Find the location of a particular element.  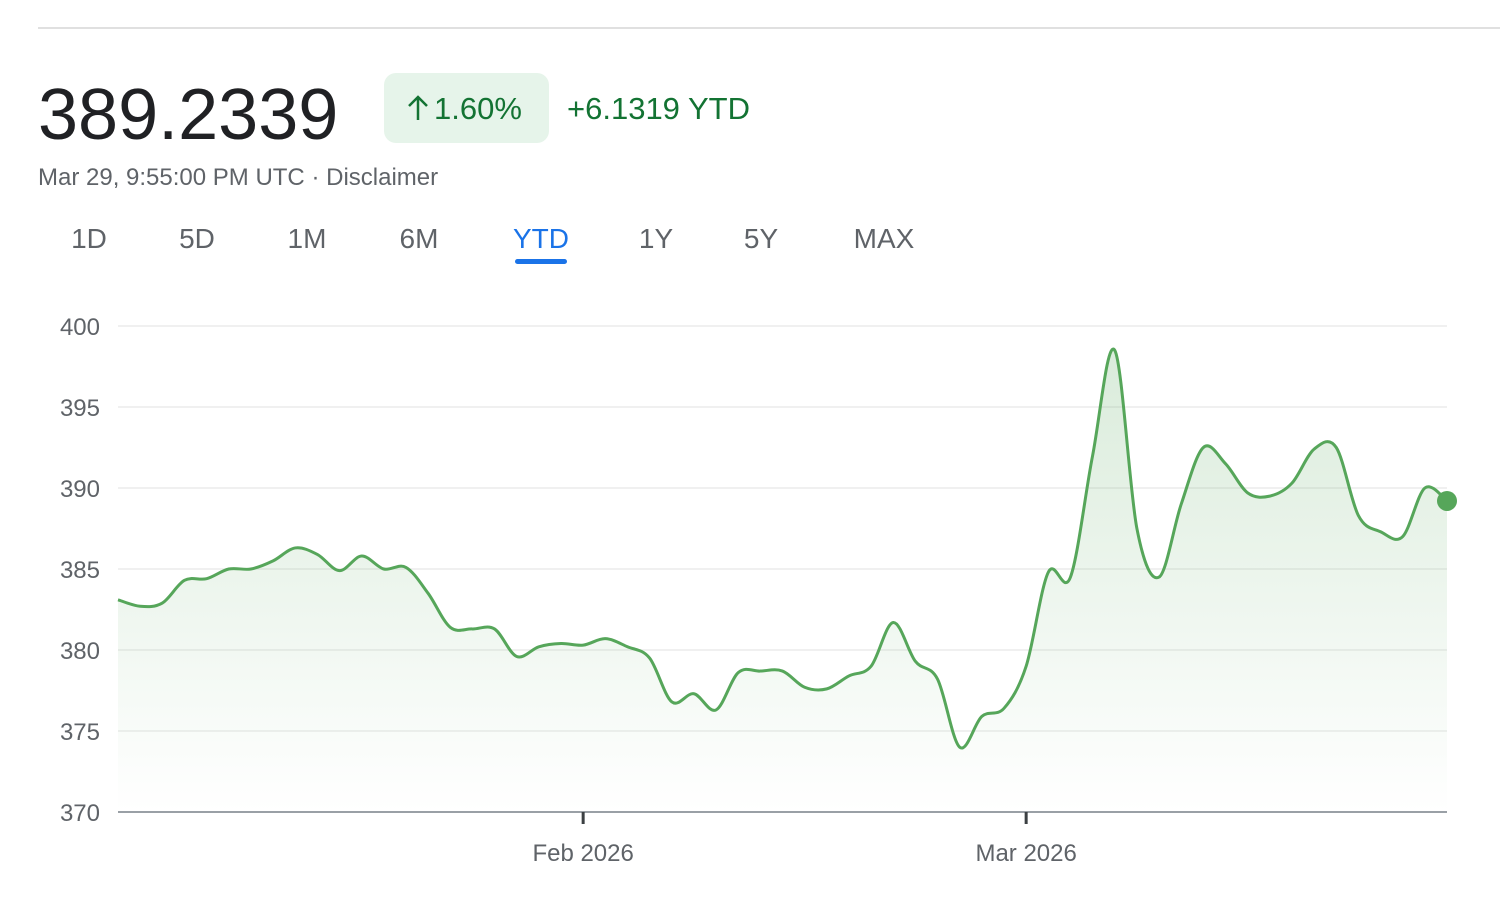

y-tick-label: 385 is located at coordinates (80, 570).